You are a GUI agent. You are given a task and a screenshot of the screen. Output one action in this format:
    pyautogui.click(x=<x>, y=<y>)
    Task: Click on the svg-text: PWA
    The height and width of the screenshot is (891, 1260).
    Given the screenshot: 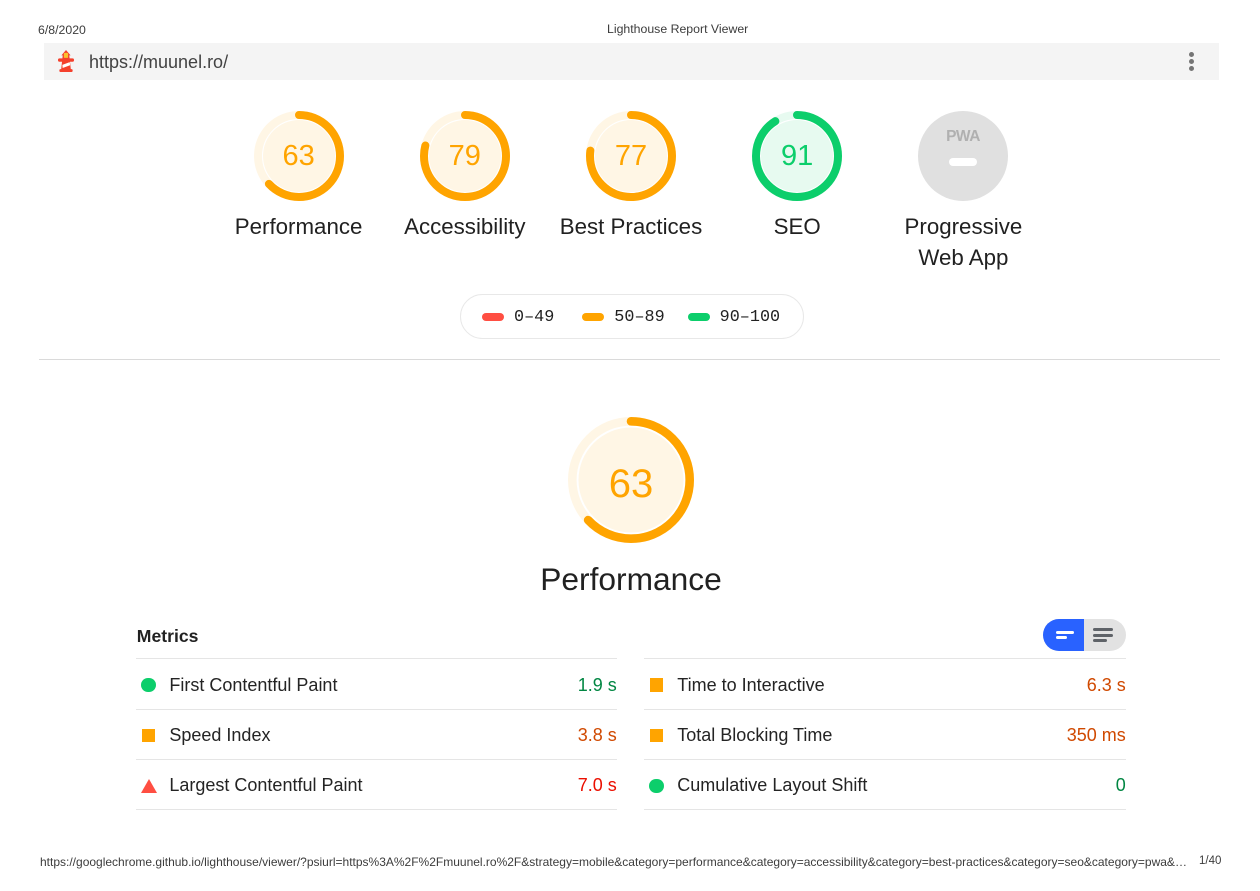 What is the action you would take?
    pyautogui.click(x=963, y=136)
    